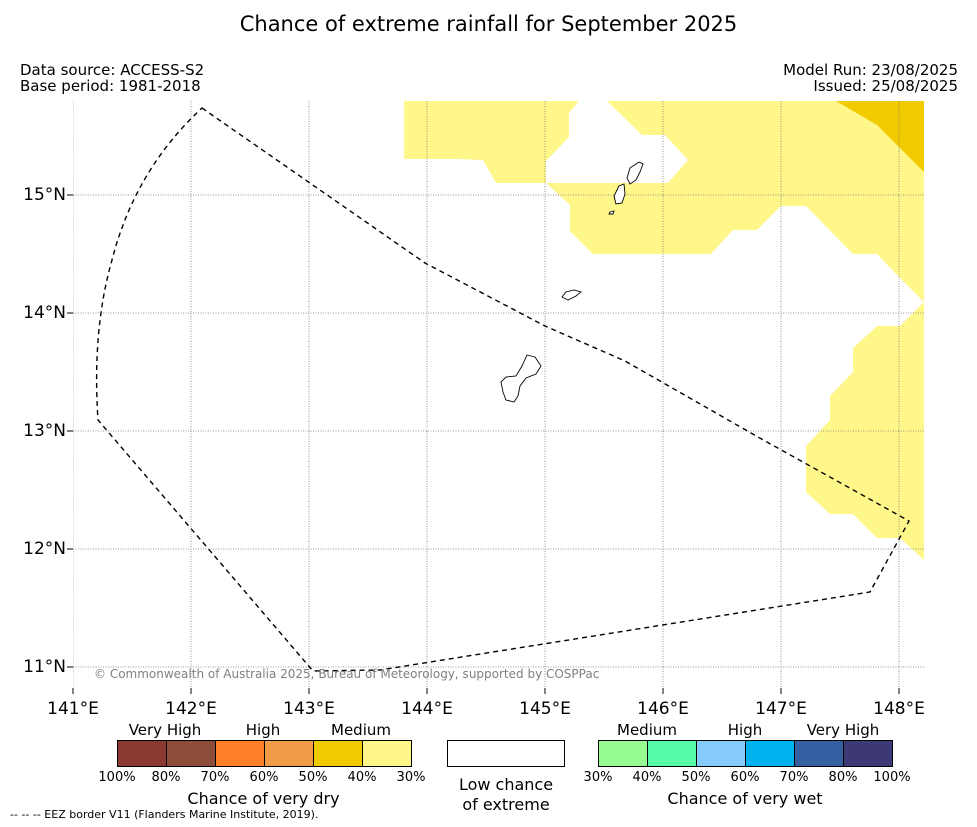 This screenshot has height=827, width=977. What do you see at coordinates (44, 313) in the screenshot?
I see `y-tick-label: 14°N` at bounding box center [44, 313].